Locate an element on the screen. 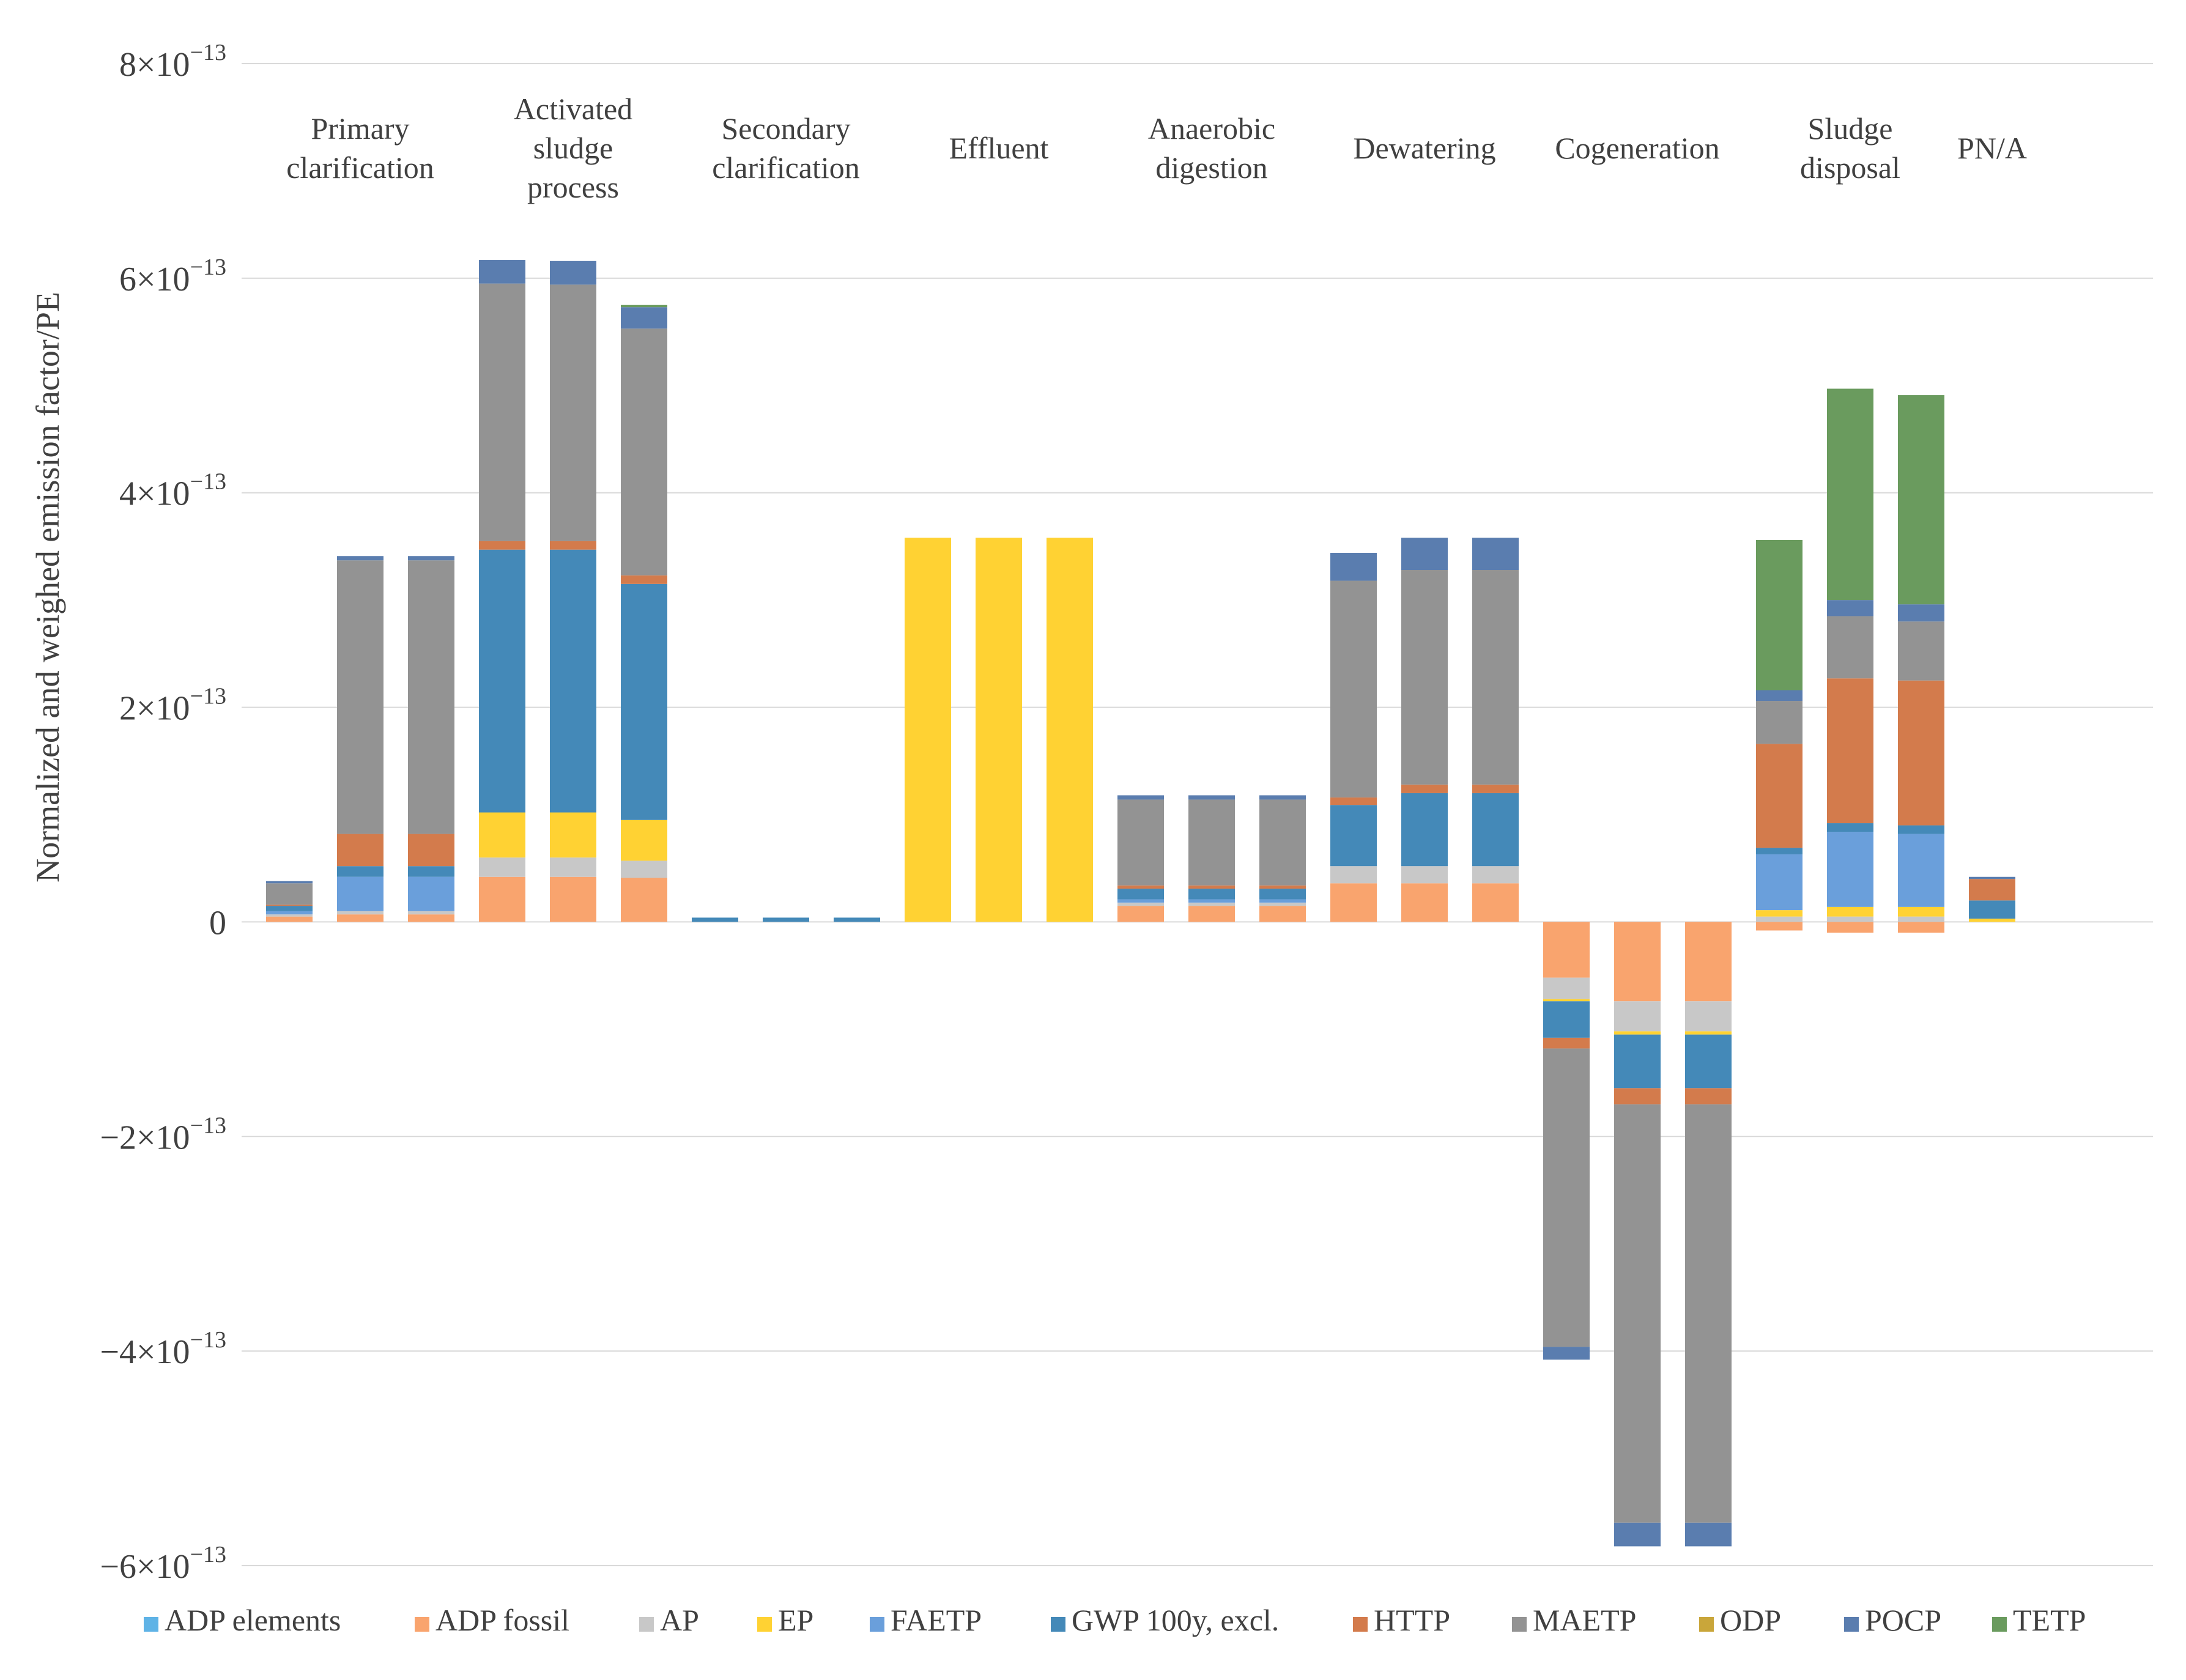  legend-item: AP is located at coordinates (669, 1620).